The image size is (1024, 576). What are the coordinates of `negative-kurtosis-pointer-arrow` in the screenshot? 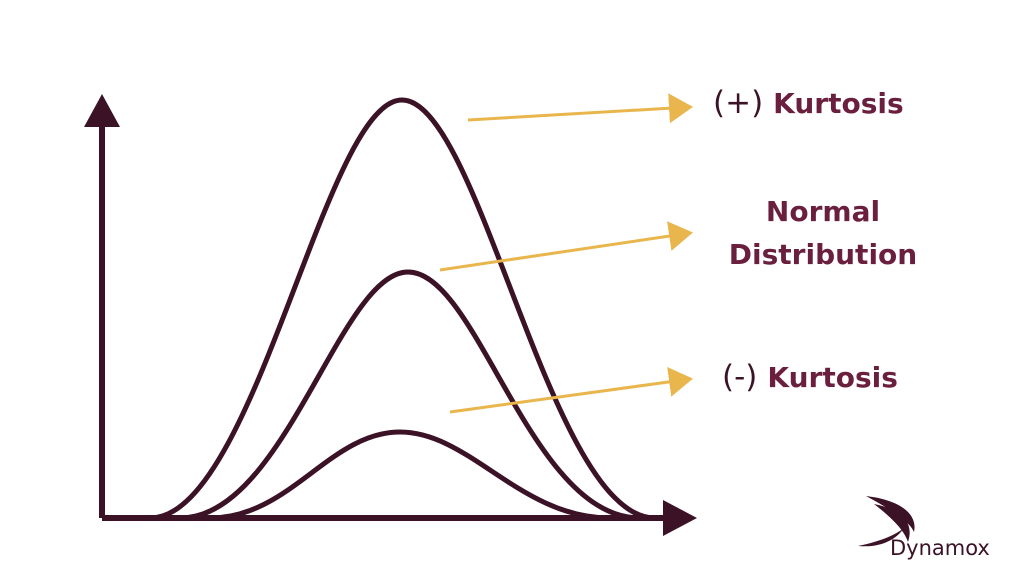 It's located at (571, 390).